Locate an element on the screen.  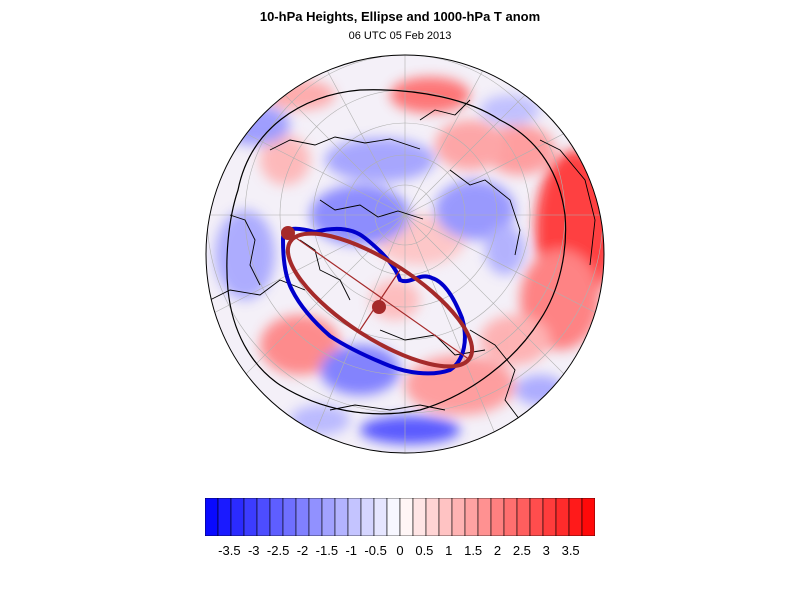
colorbar-tick-label: -2.5 is located at coordinates (278, 550).